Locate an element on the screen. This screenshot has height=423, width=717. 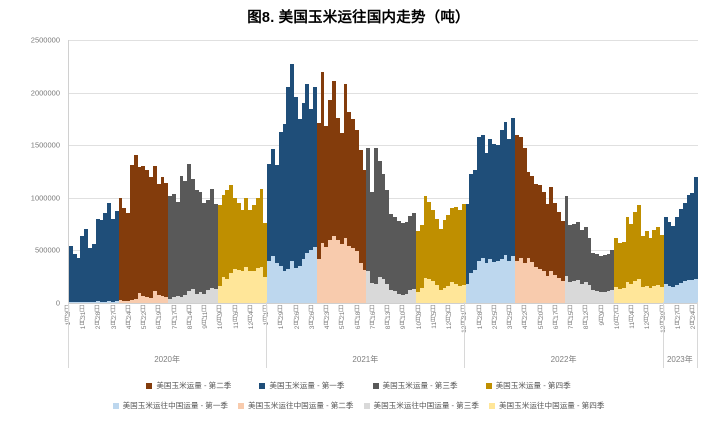
legend-item: 美国玉米运往中国运量 - 第三季 is located at coordinates (421, 406).